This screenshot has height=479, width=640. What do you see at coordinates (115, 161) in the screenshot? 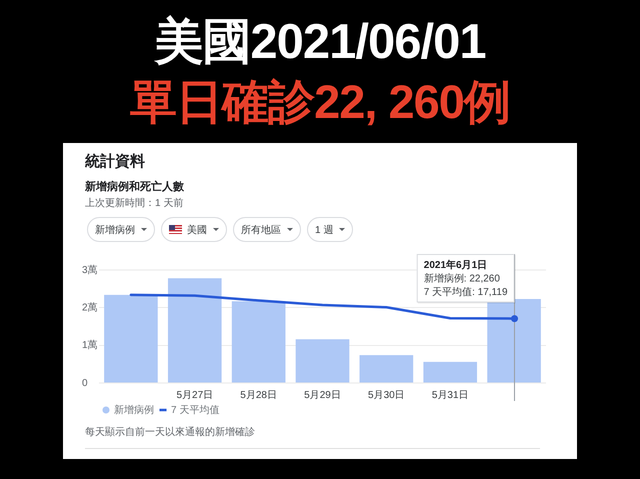
I see `chart-title: 統計資料` at bounding box center [115, 161].